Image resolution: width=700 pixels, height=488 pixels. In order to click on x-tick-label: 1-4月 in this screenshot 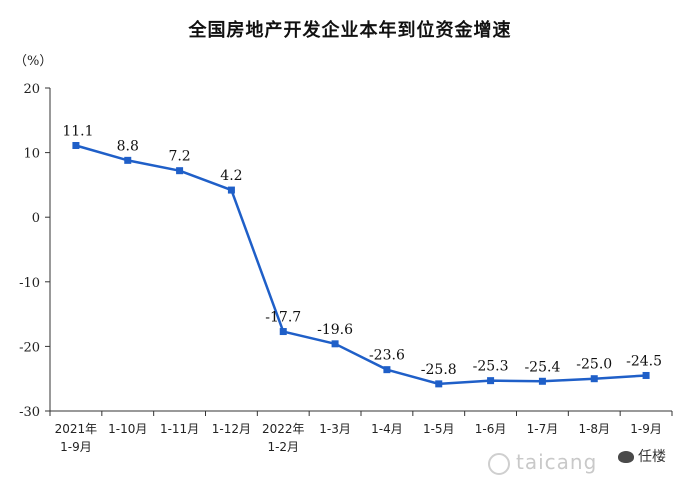, I will do `click(387, 429)`.